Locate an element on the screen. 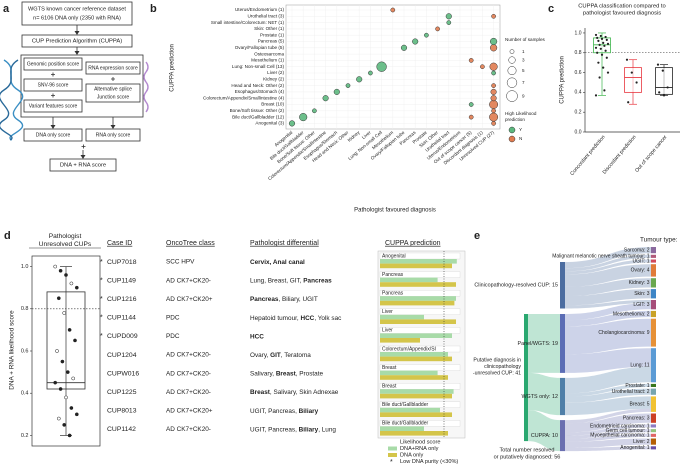  differential: Cervix, Anal canal is located at coordinates (277, 262).